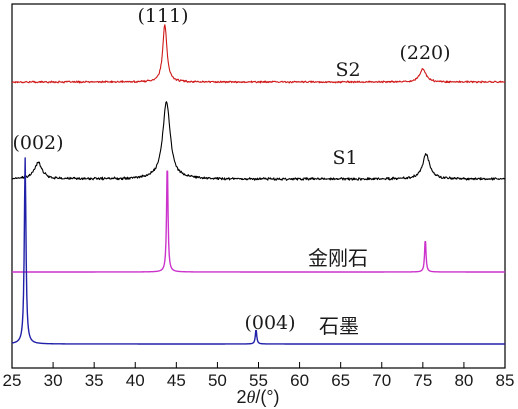 This screenshot has height=409, width=518. What do you see at coordinates (340, 380) in the screenshot?
I see `x-tick-label: 65` at bounding box center [340, 380].